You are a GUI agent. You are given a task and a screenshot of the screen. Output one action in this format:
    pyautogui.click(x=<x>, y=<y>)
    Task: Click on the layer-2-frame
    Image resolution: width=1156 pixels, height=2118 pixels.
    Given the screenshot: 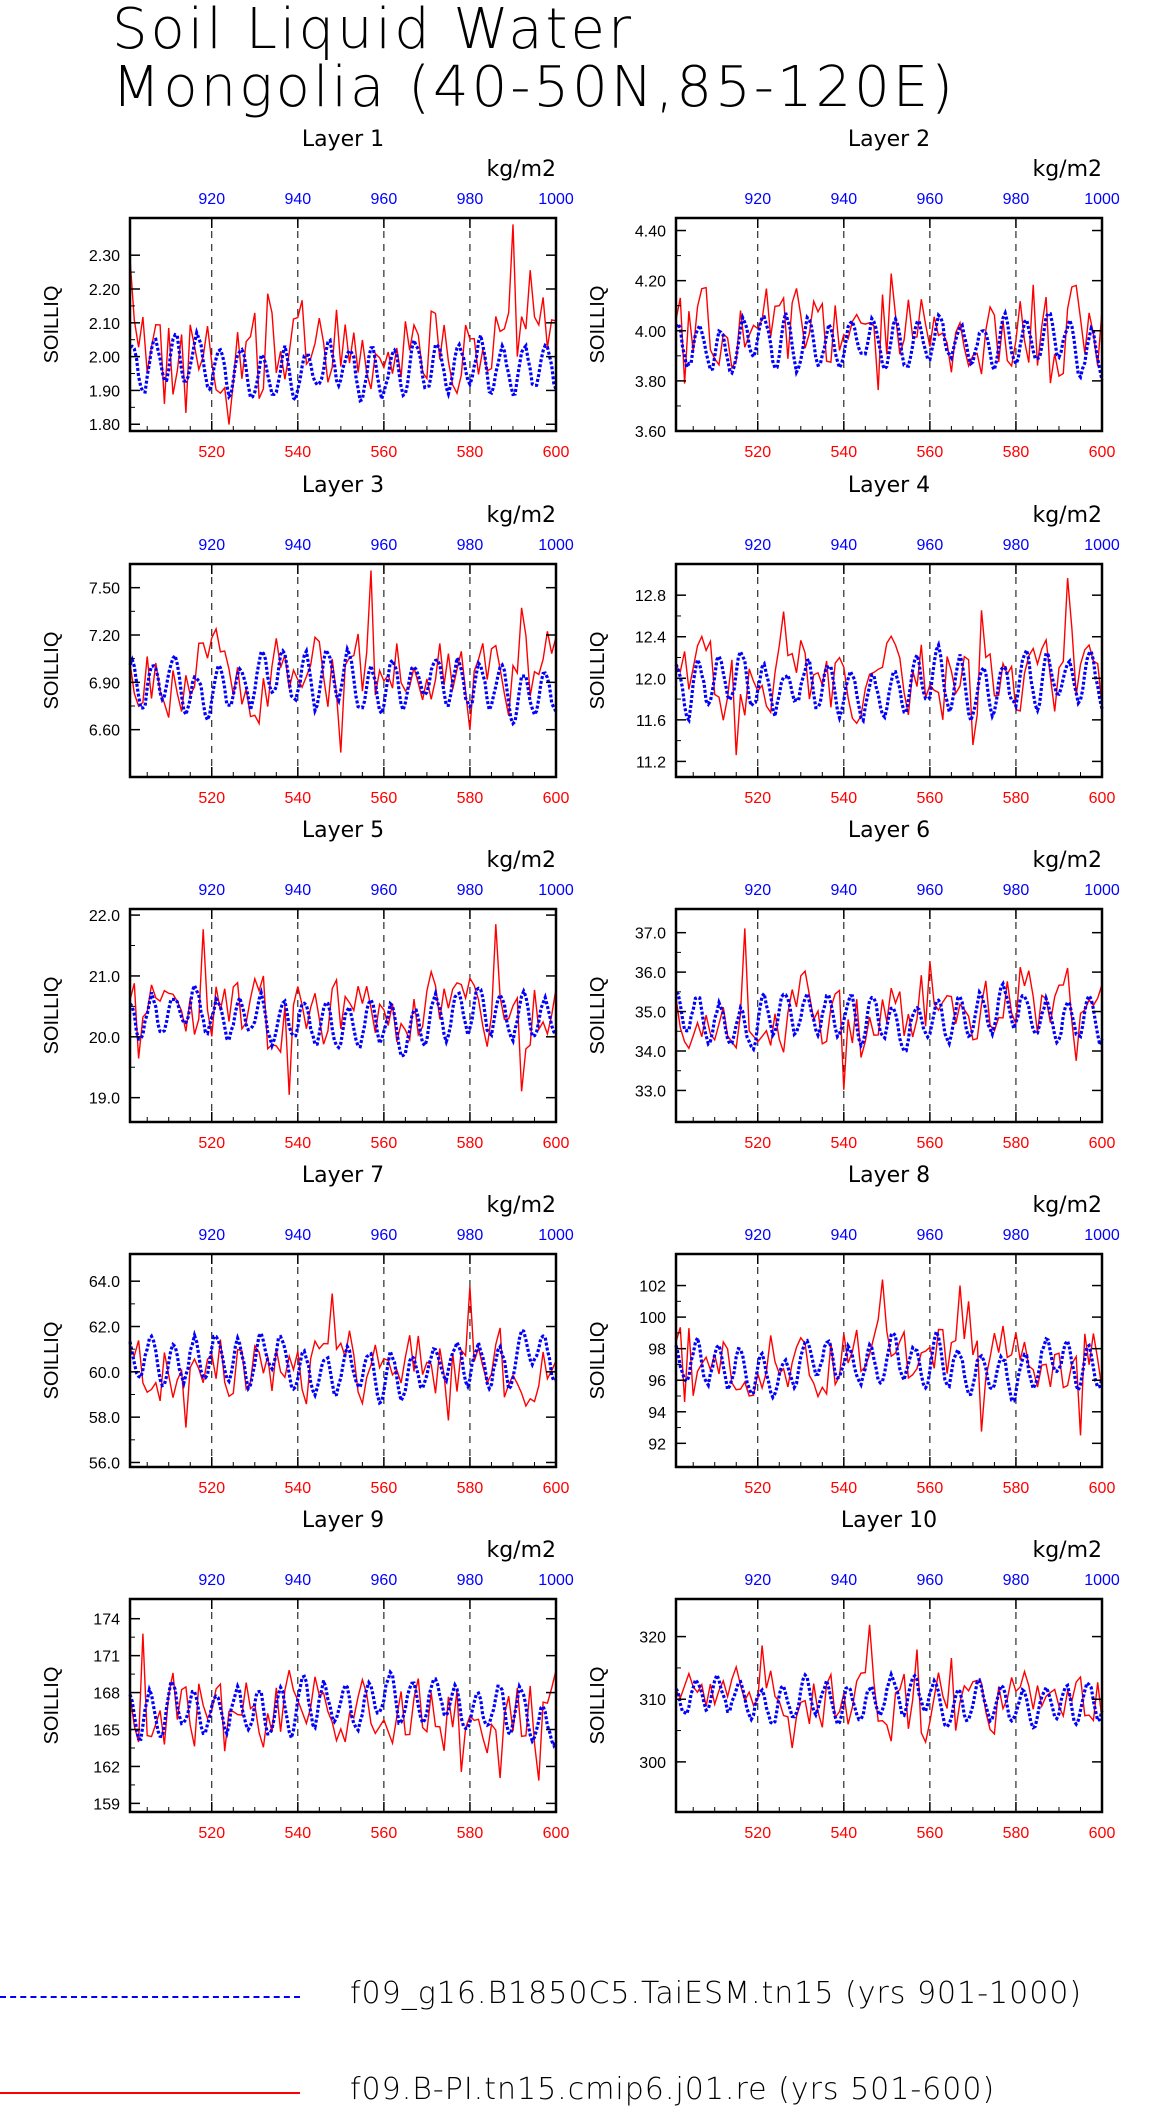 What is the action you would take?
    pyautogui.click(x=889, y=324)
    